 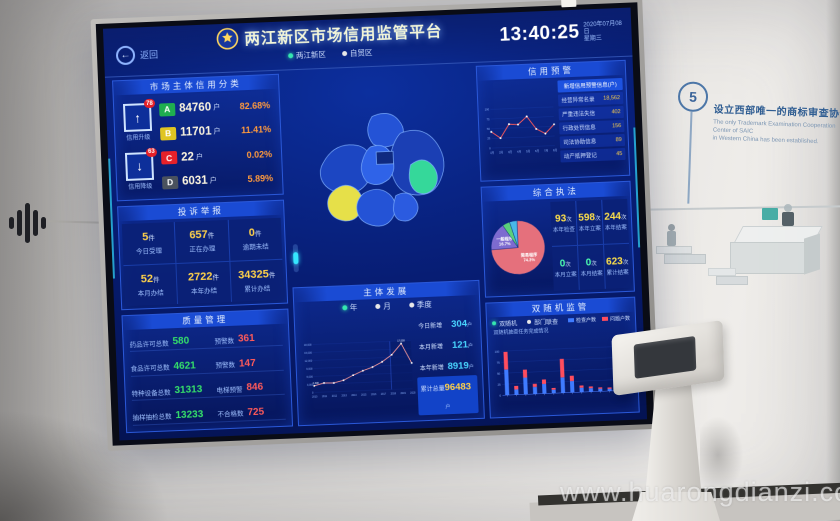 What do you see at coordinates (413, 392) in the screenshot?
I see `svg-text: 2020` at bounding box center [413, 392].